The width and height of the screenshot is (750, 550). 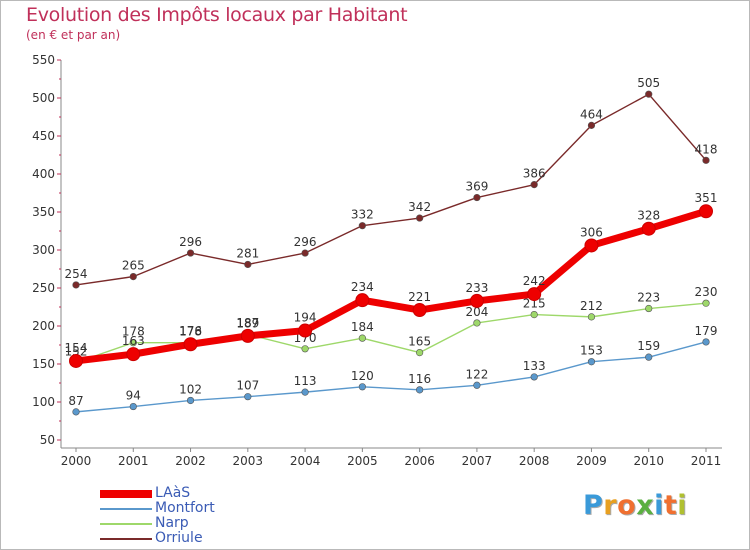 I want to click on data-label: 133, so click(x=534, y=366).